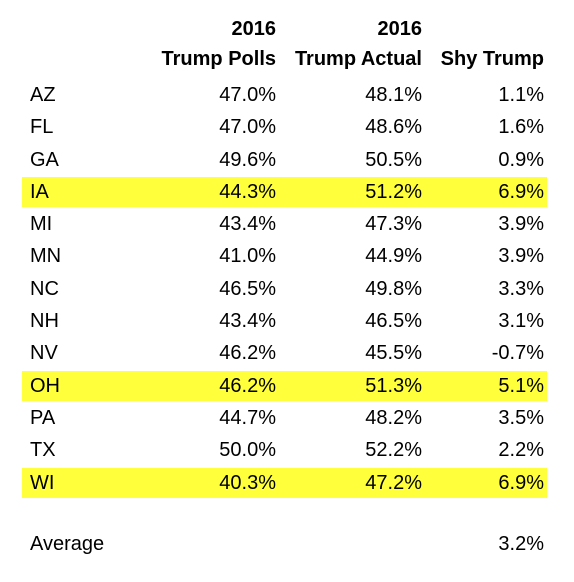  I want to click on actual-cell: 51.2%, so click(393, 191).